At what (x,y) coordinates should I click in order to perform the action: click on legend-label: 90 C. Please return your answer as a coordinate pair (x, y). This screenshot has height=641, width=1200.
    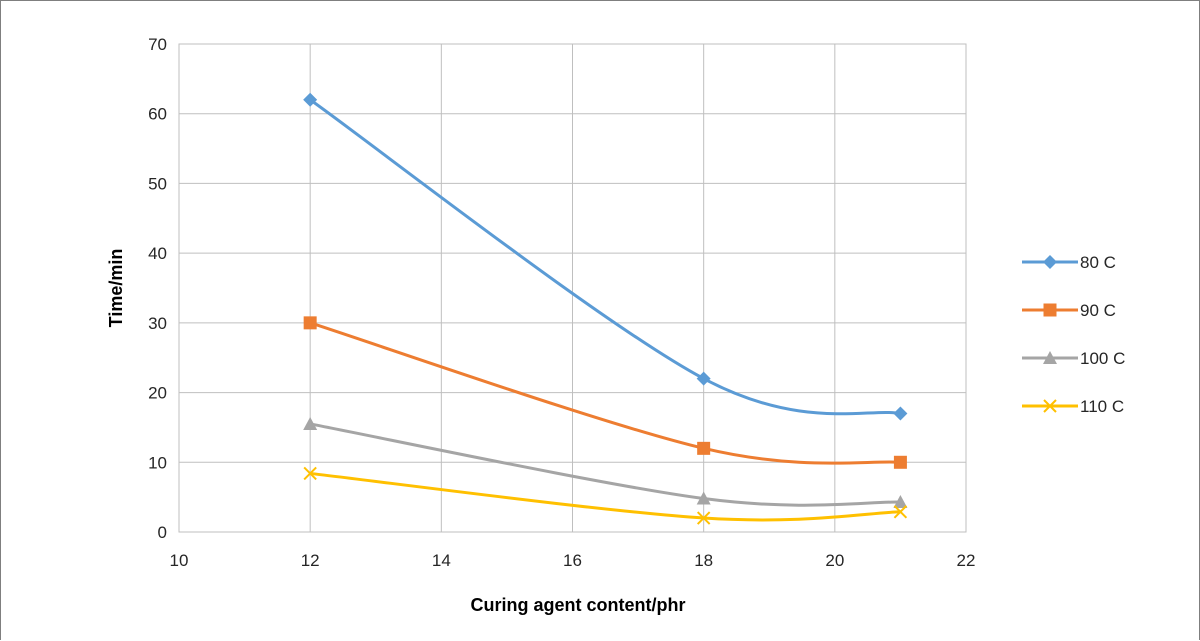
    Looking at the image, I should click on (1098, 310).